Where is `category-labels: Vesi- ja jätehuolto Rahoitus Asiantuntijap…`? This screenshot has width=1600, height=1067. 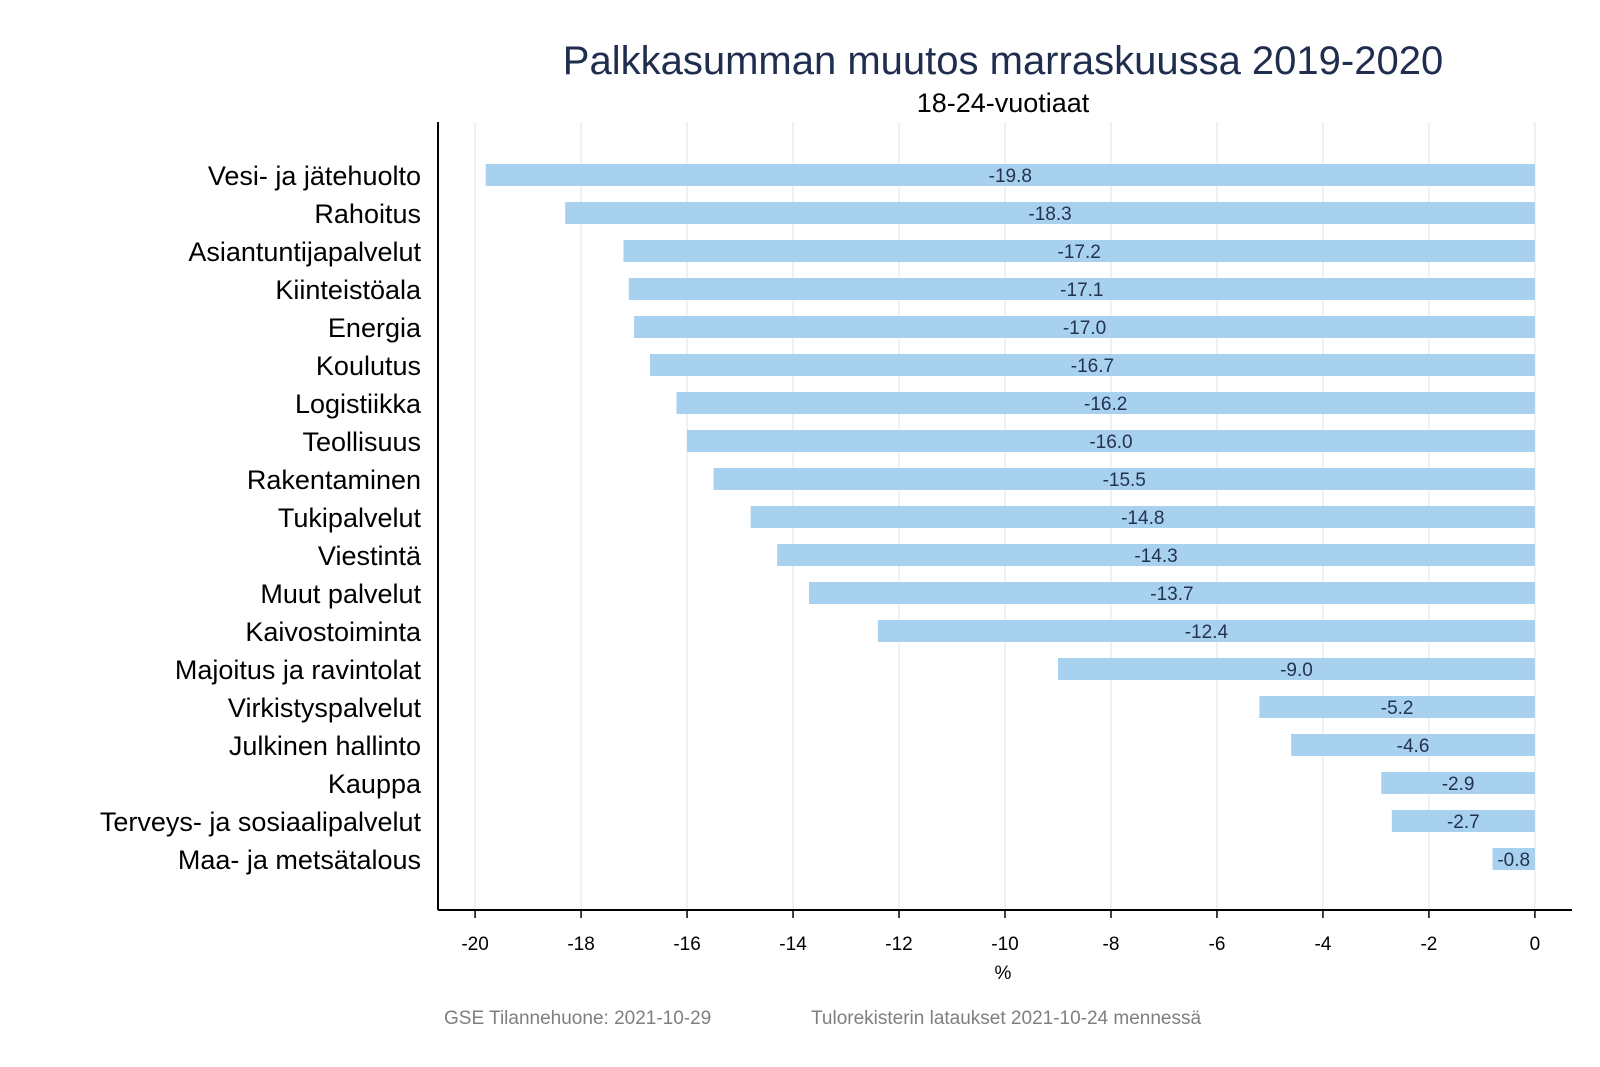
category-labels: Vesi- ja jätehuolto Rahoitus Asiantuntijap… is located at coordinates (261, 518).